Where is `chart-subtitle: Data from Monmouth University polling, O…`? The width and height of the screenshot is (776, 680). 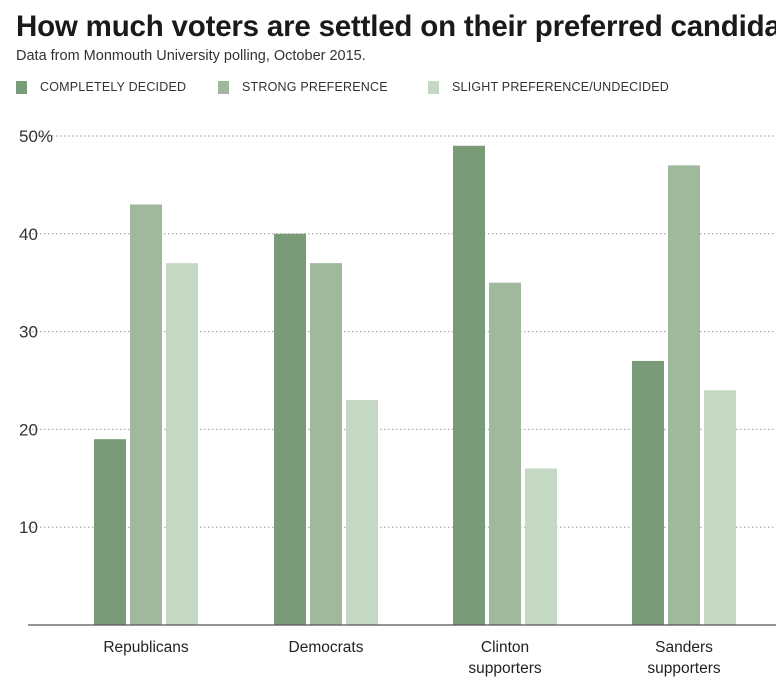 chart-subtitle: Data from Monmouth University polling, O… is located at coordinates (191, 56).